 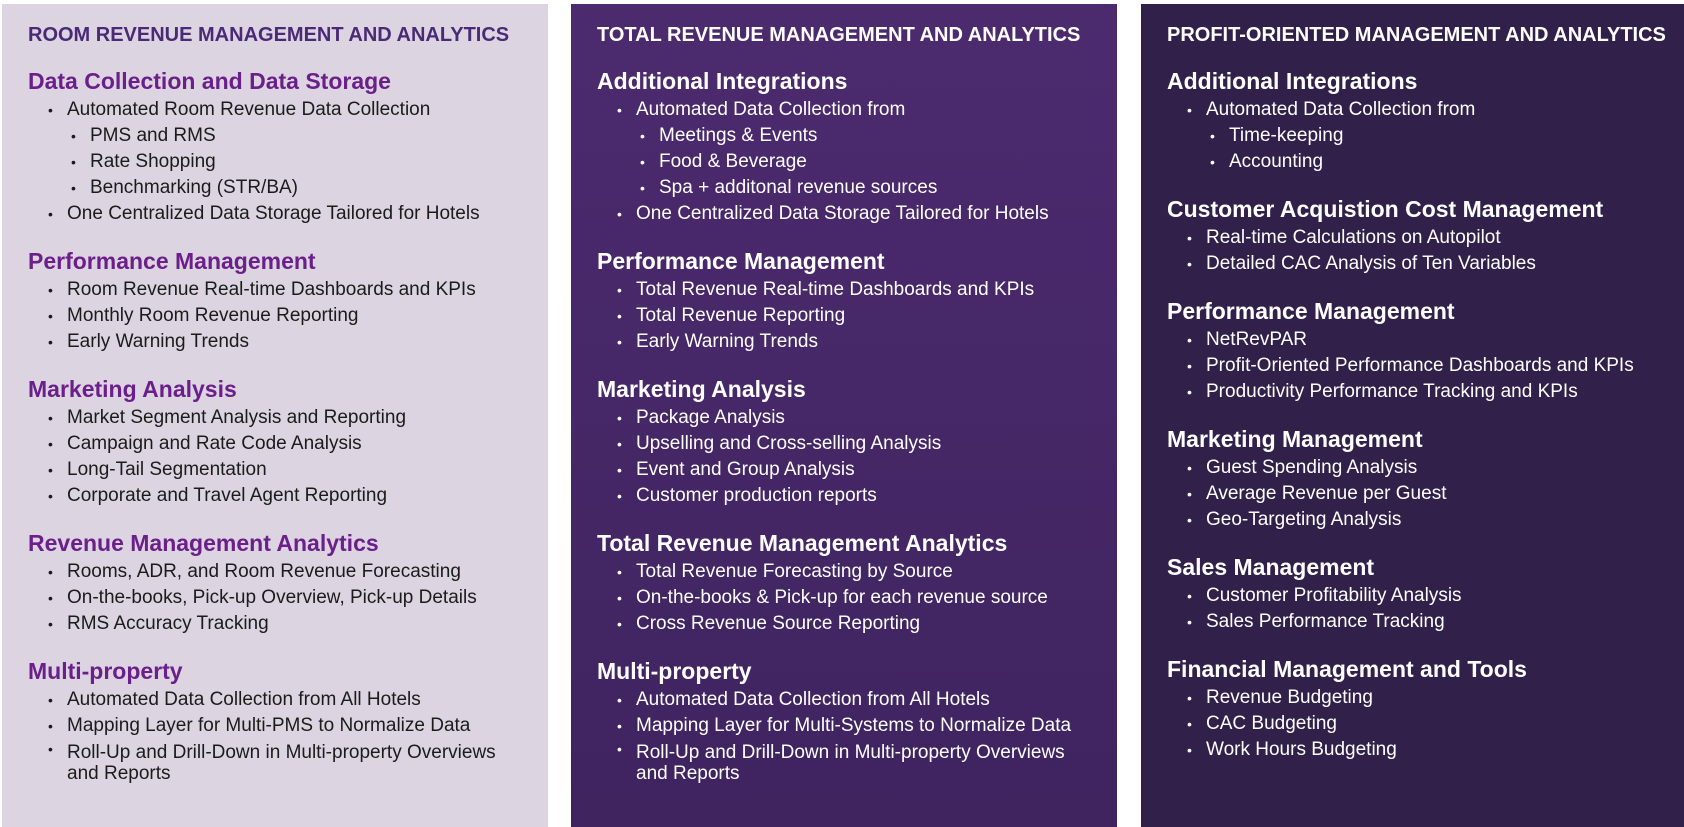 What do you see at coordinates (1412, 698) in the screenshot?
I see `list-item: Revenue Budgeting` at bounding box center [1412, 698].